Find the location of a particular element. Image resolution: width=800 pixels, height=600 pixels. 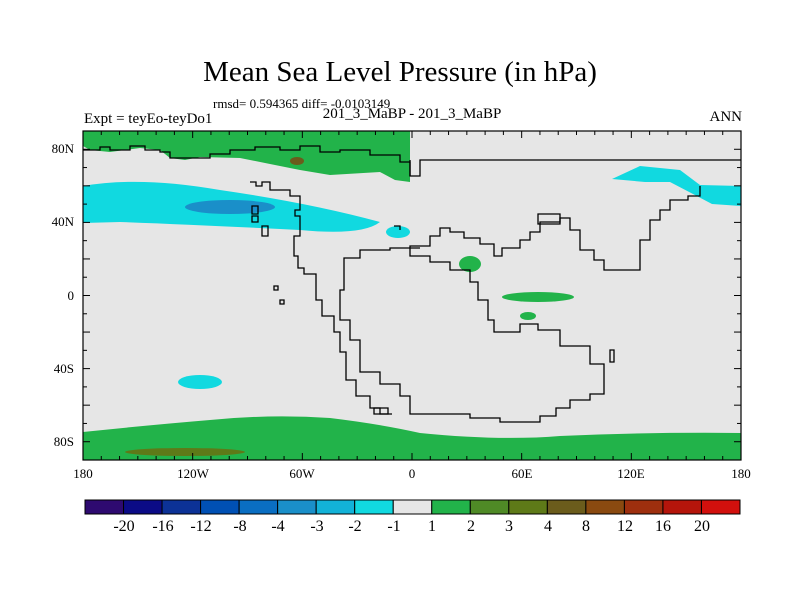

arabia-positive-region is located at coordinates (470, 264).